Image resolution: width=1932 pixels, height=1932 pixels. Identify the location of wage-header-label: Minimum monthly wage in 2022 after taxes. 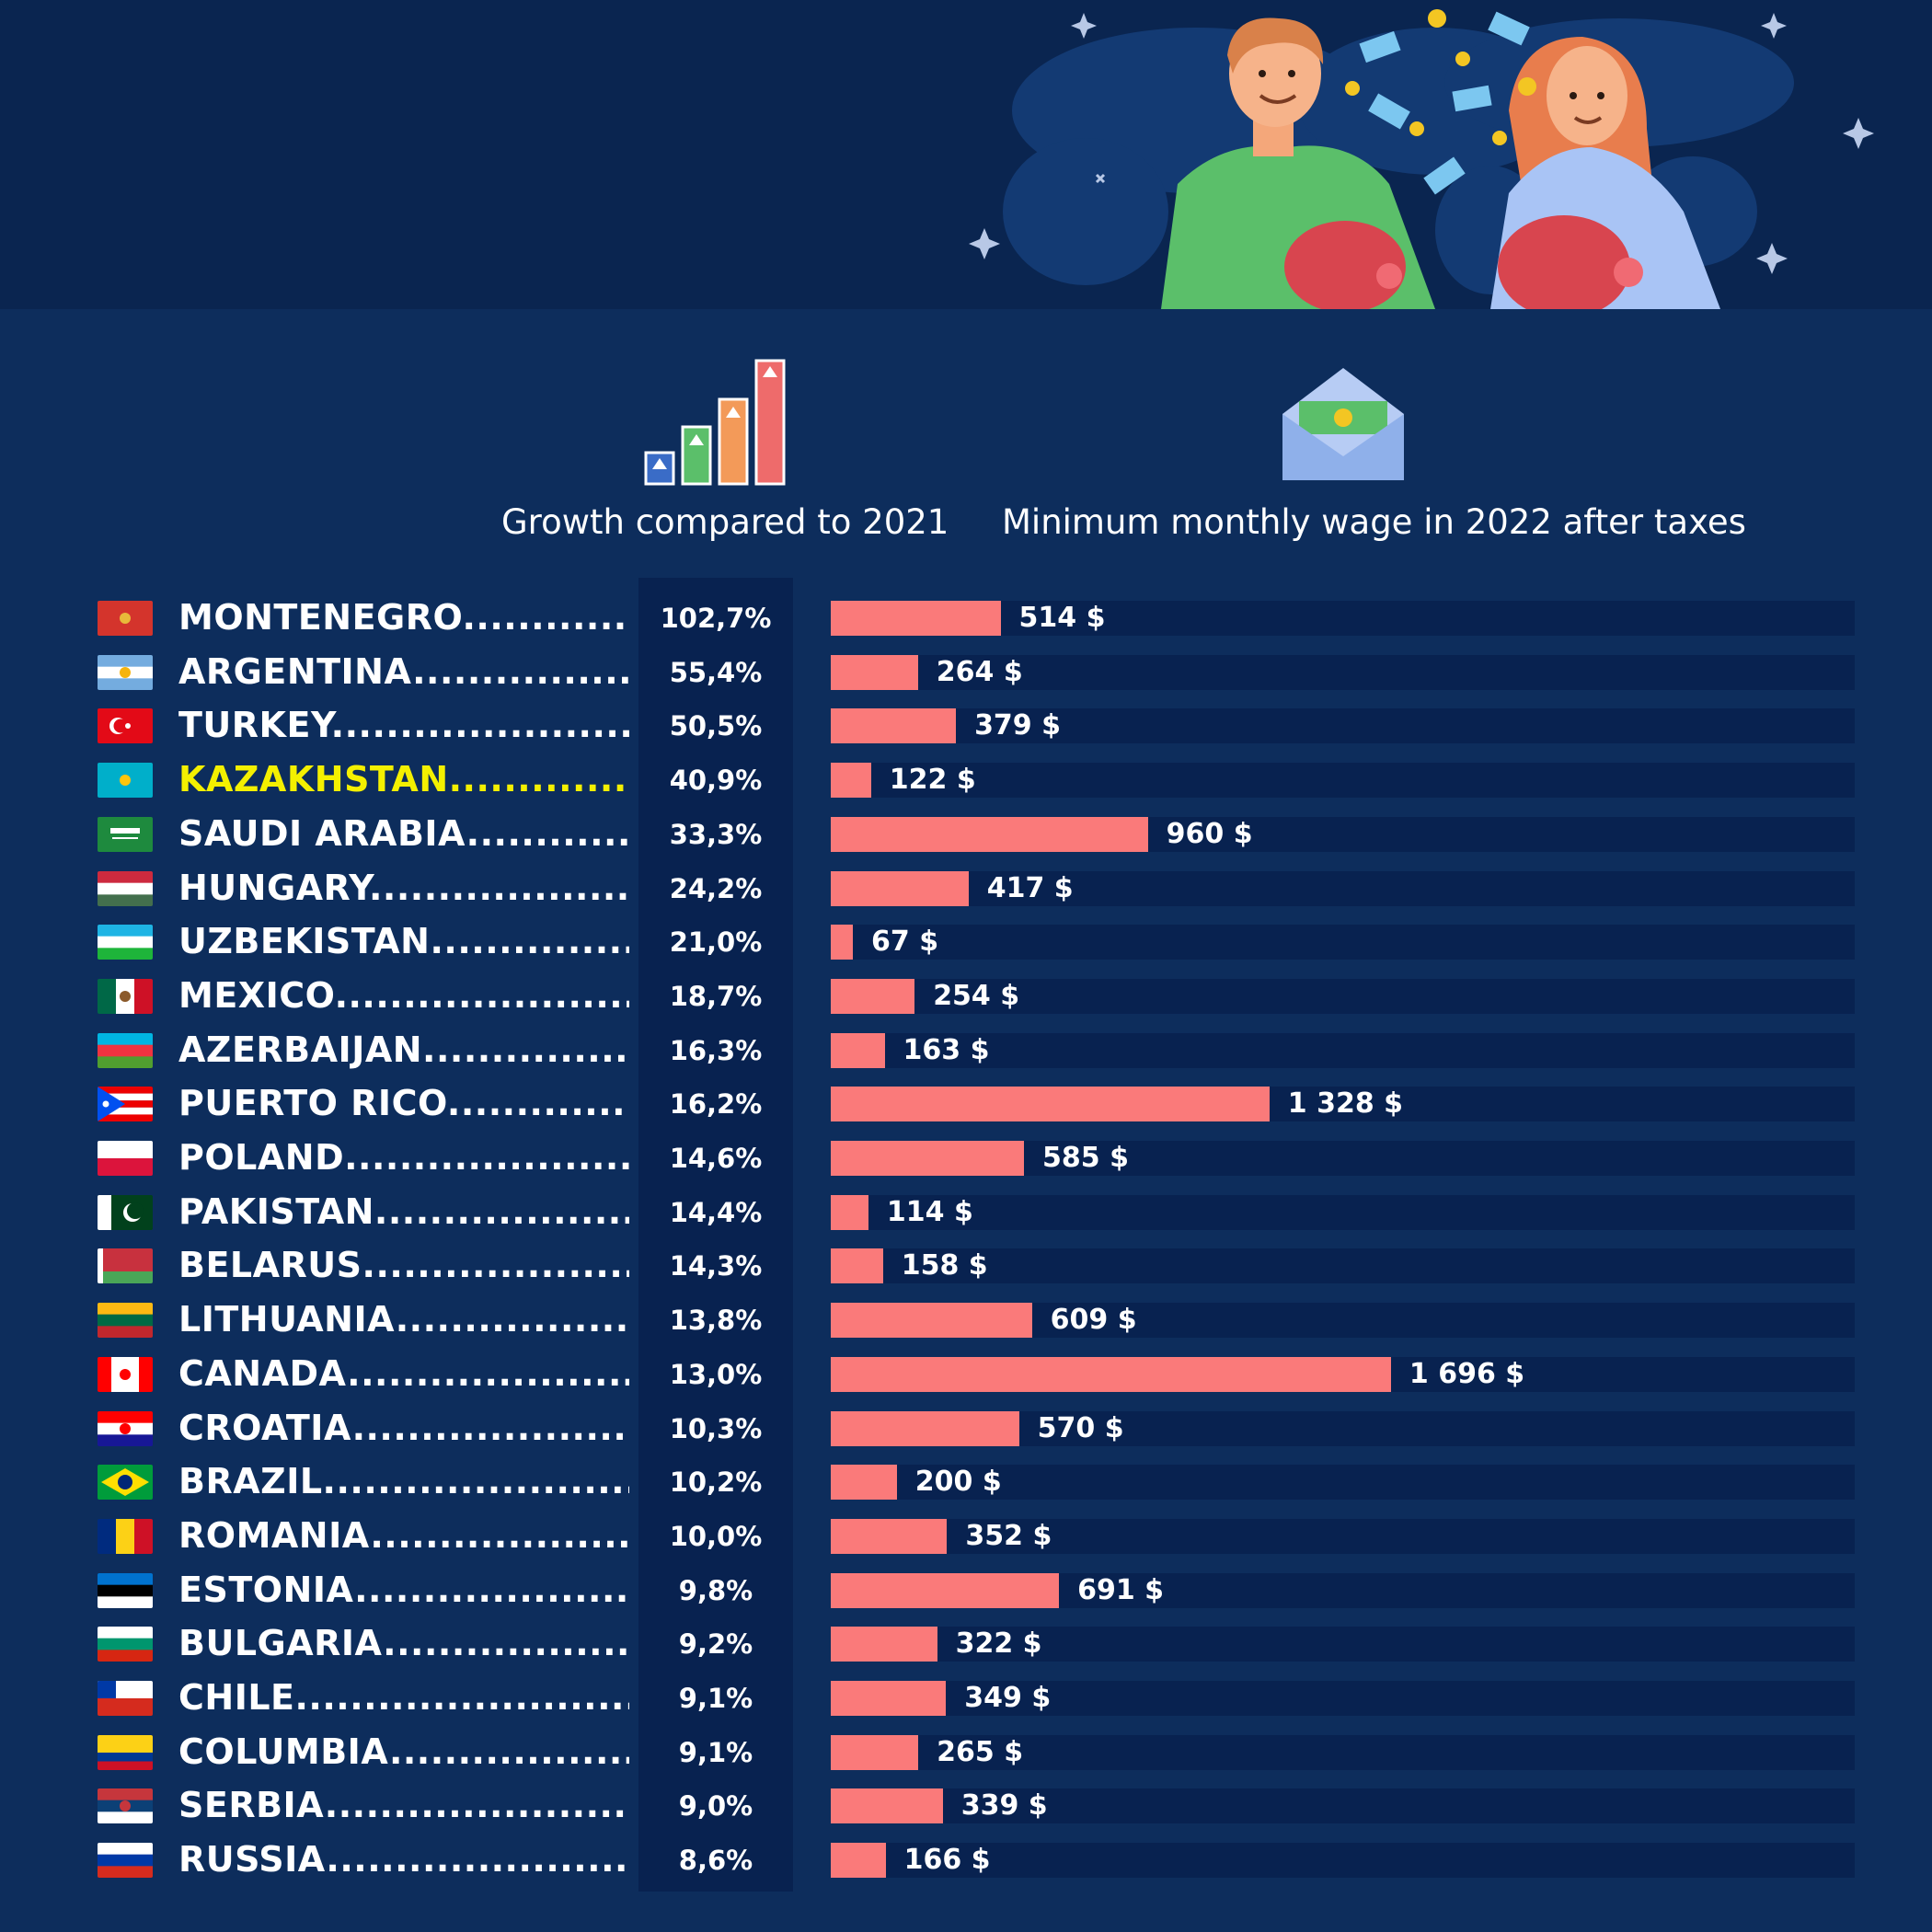
(1374, 522).